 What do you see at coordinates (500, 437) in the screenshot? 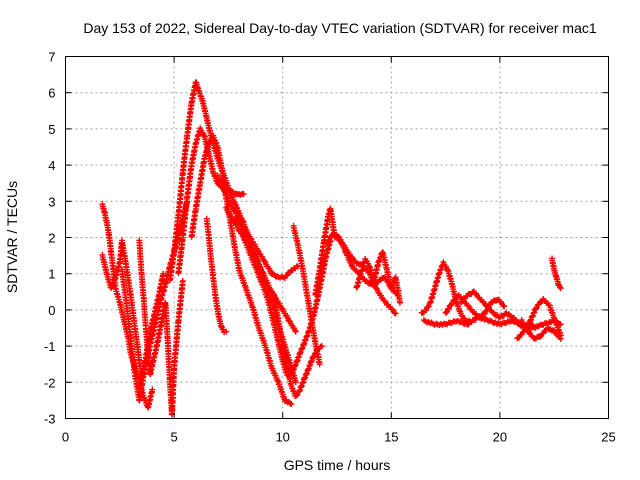
I see `x-tick-label: 20` at bounding box center [500, 437].